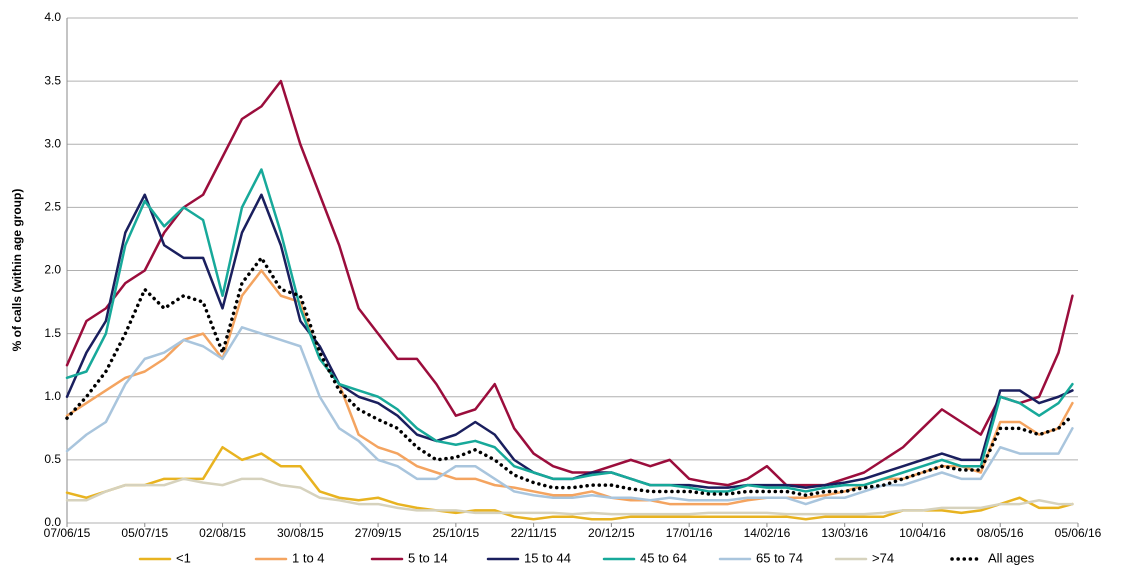 The width and height of the screenshot is (1123, 569). What do you see at coordinates (52, 143) in the screenshot?
I see `y-tick-label: 3.0` at bounding box center [52, 143].